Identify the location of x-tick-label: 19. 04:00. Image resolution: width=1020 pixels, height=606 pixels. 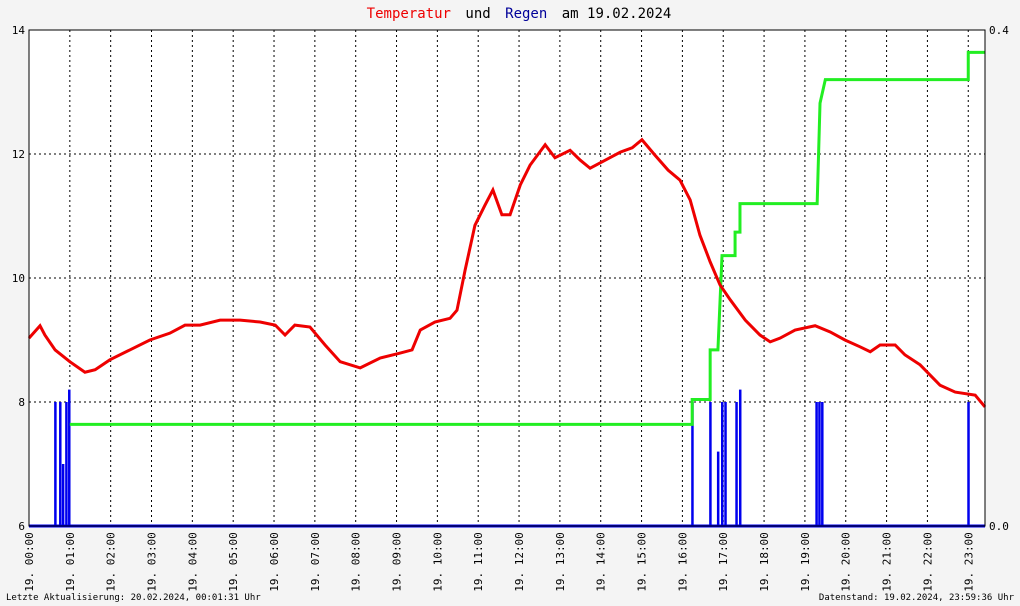
(192, 562).